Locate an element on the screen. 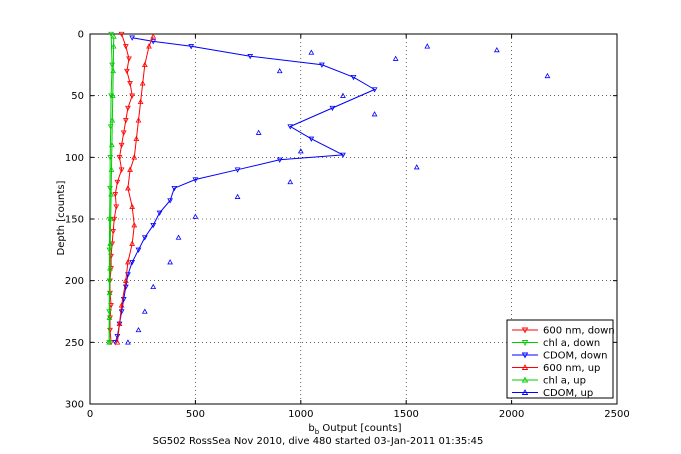 The image size is (681, 454). y-tick-label: 250 is located at coordinates (74, 343).